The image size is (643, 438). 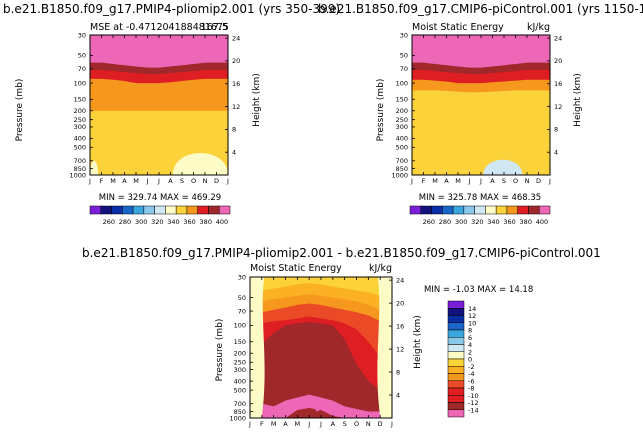 What do you see at coordinates (214, 27) in the screenshot?
I see `panel1-right-label: 167.5` at bounding box center [214, 27].